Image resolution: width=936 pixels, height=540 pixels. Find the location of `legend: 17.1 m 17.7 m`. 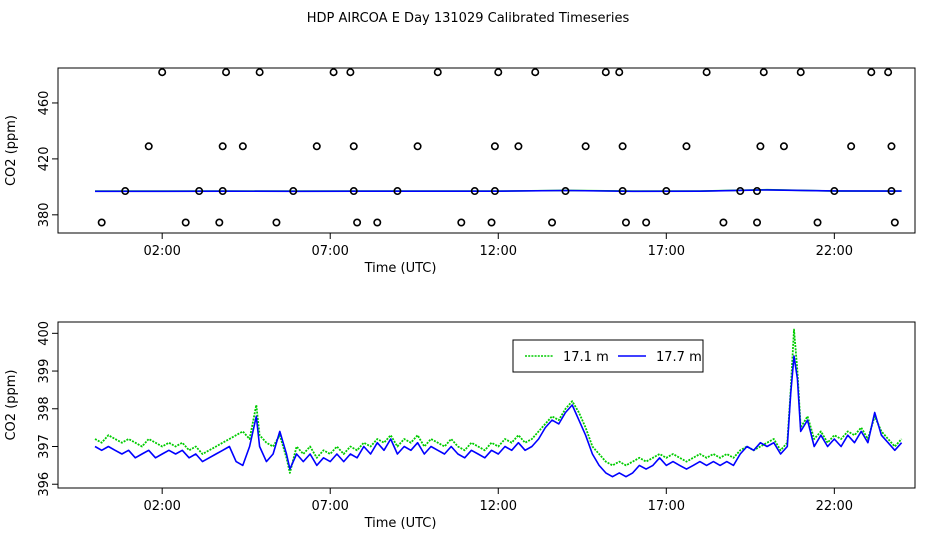

legend: 17.1 m 17.7 m is located at coordinates (608, 356).